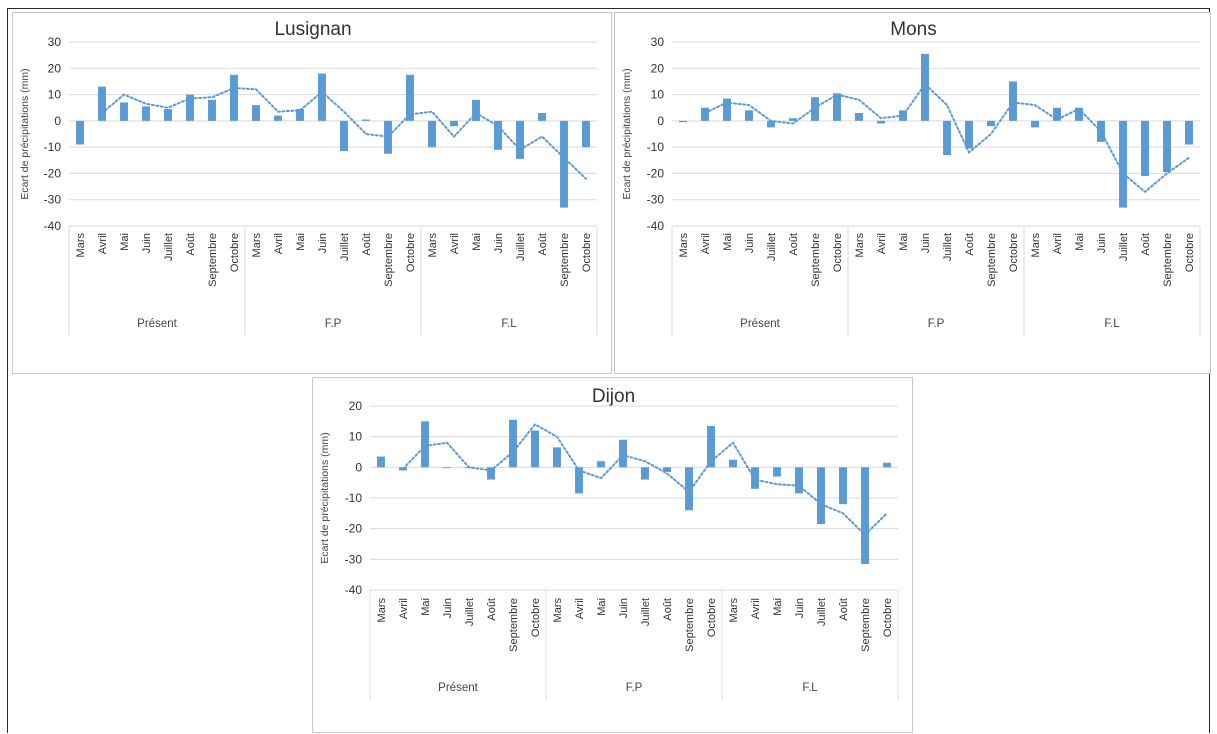 The width and height of the screenshot is (1217, 734). I want to click on y-tick-label: 30, so click(658, 42).